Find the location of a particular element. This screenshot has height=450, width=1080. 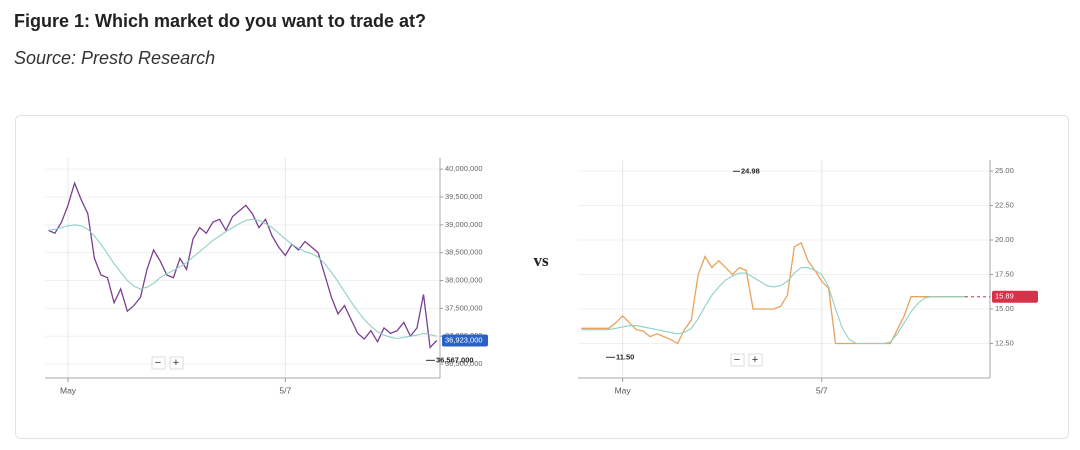

y-tick-label: 20.00 is located at coordinates (1004, 239).